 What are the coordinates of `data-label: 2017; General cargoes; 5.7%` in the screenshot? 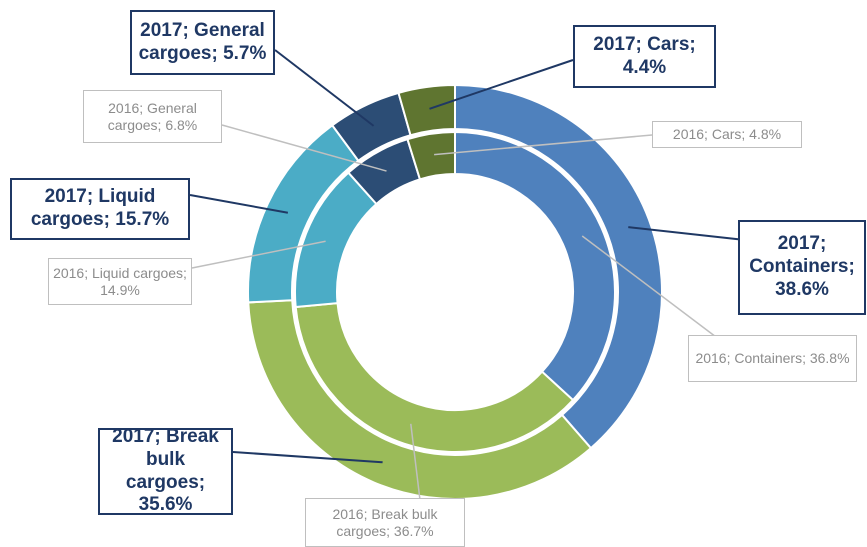 It's located at (202, 42).